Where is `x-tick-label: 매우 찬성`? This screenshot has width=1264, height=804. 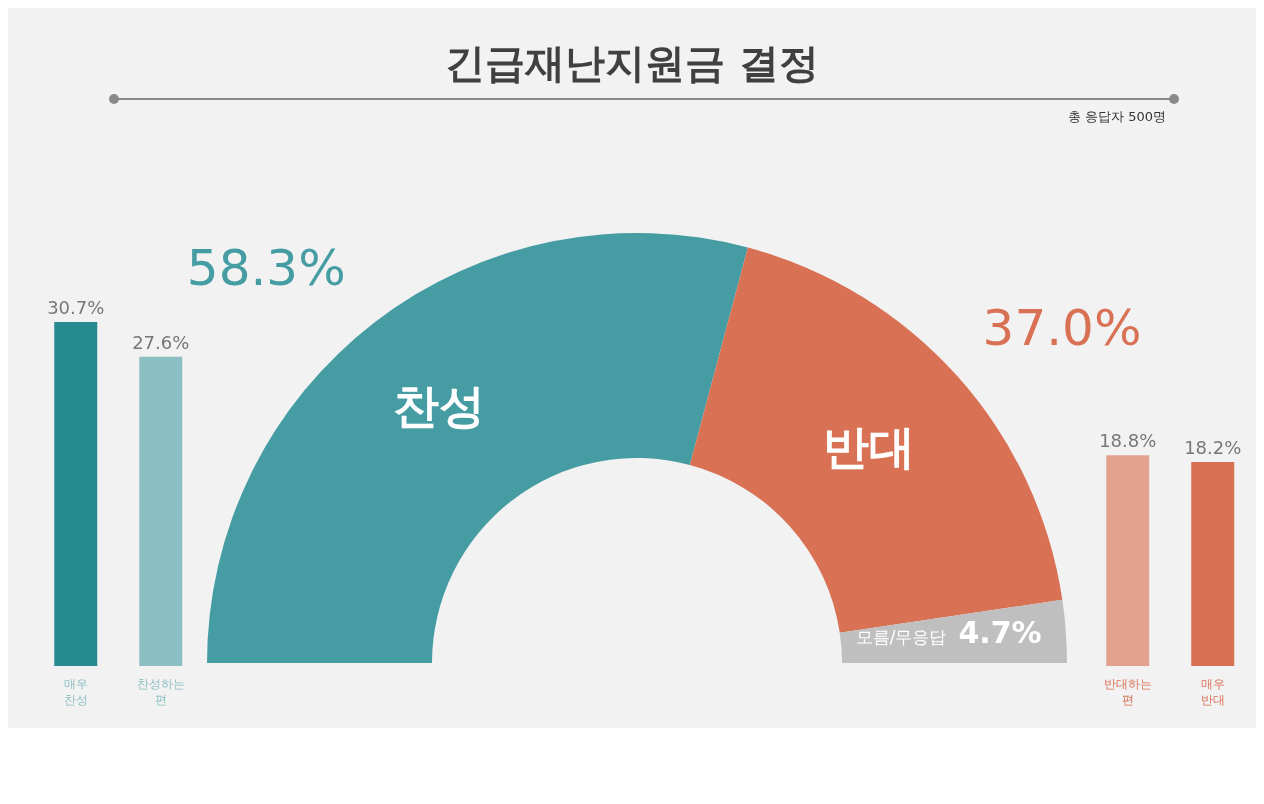 x-tick-label: 매우 찬성 is located at coordinates (75, 692).